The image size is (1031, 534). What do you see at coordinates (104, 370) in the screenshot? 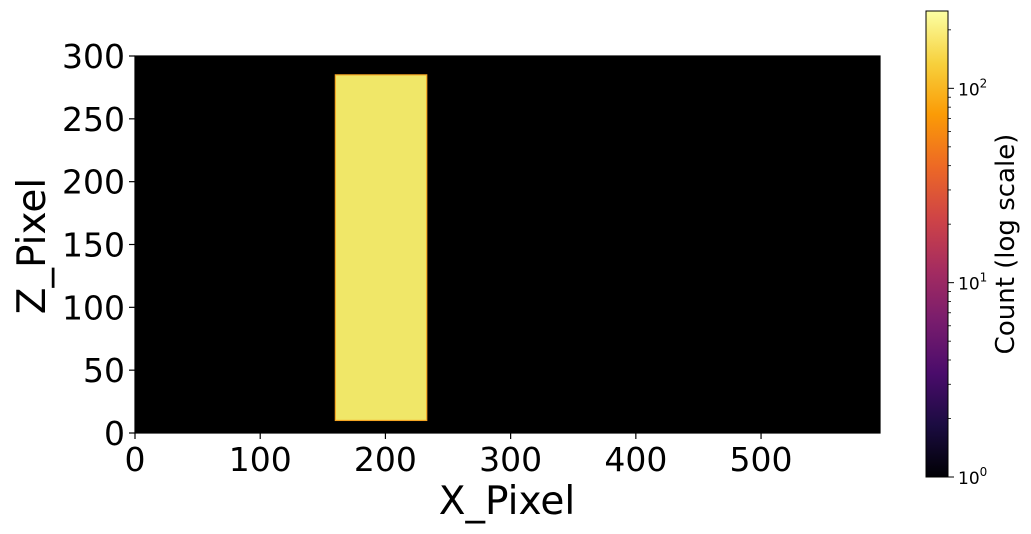
I see `y-tick-label: 50` at bounding box center [104, 370].